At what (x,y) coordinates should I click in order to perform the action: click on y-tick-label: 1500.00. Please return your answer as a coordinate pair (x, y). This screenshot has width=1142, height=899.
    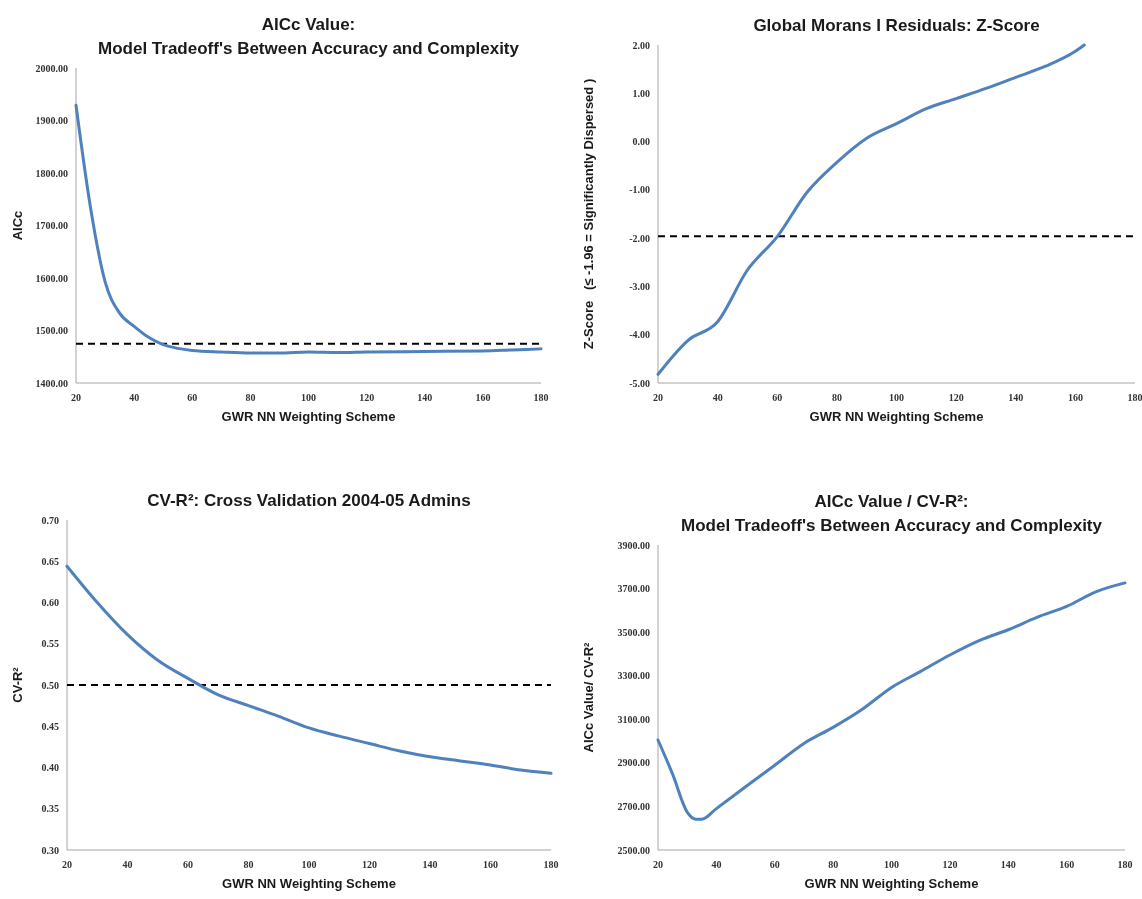
    Looking at the image, I should click on (51, 330).